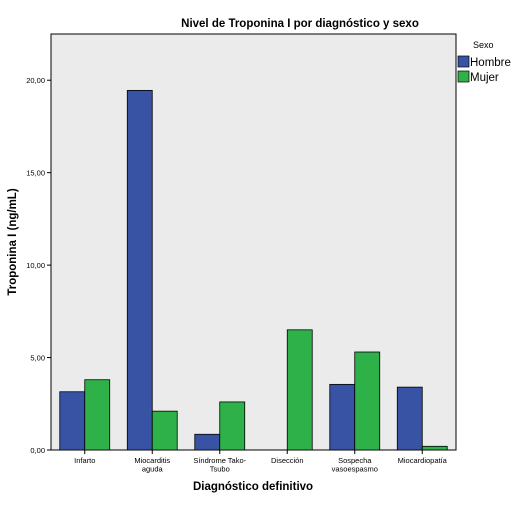 This screenshot has width=521, height=511. I want to click on x-tick-label: Disección, so click(287, 460).